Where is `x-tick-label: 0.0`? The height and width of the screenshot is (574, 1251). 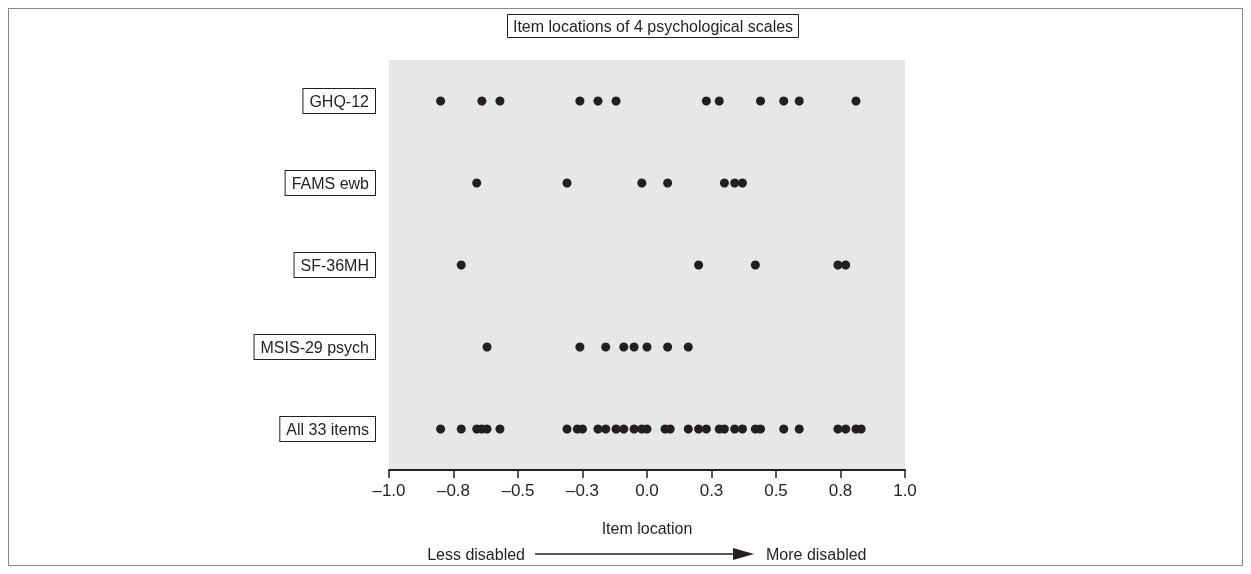
x-tick-label: 0.0 is located at coordinates (647, 490).